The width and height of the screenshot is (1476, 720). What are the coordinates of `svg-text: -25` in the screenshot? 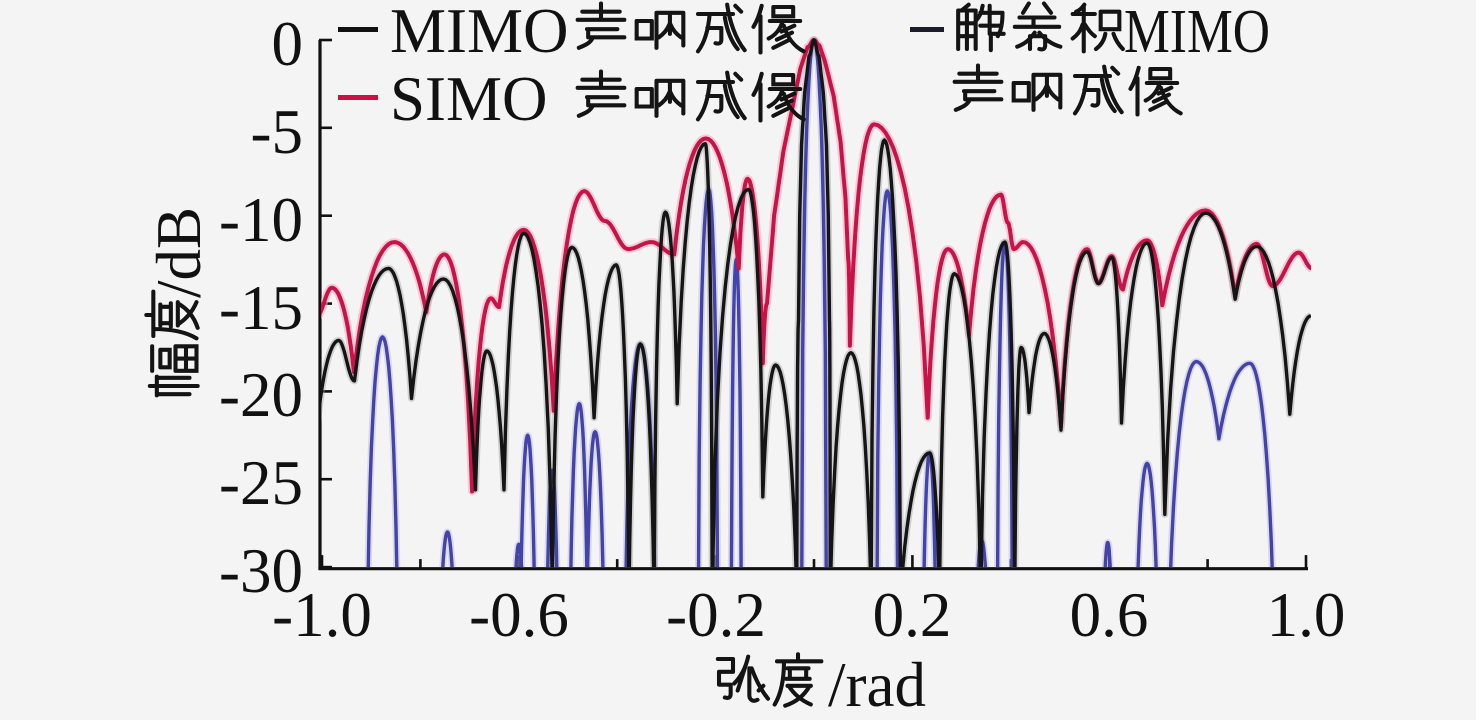 It's located at (261, 483).